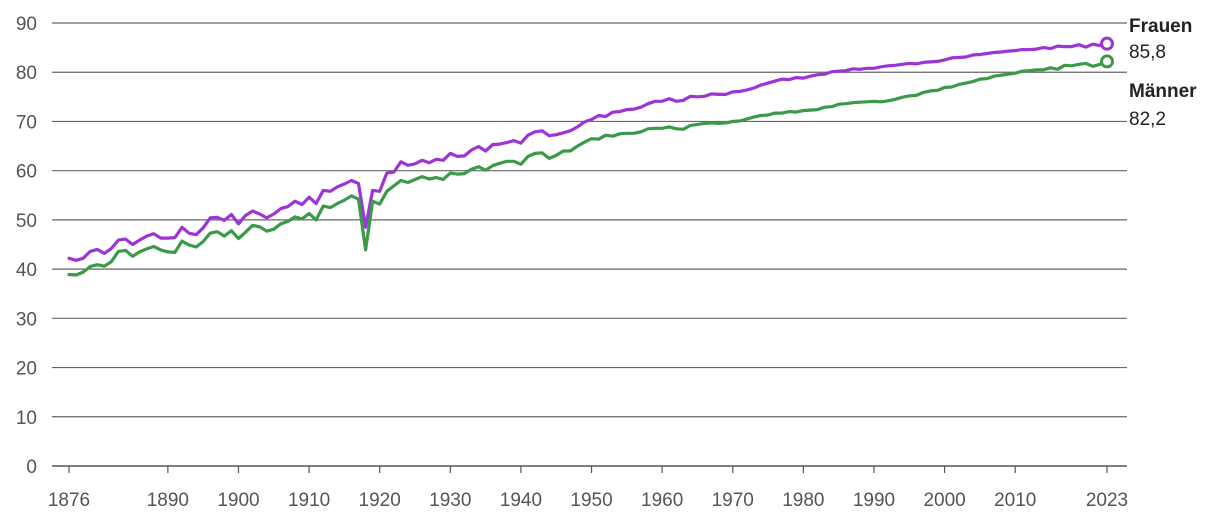 The image size is (1220, 528). I want to click on x-tick-label-2000: 2000, so click(944, 500).